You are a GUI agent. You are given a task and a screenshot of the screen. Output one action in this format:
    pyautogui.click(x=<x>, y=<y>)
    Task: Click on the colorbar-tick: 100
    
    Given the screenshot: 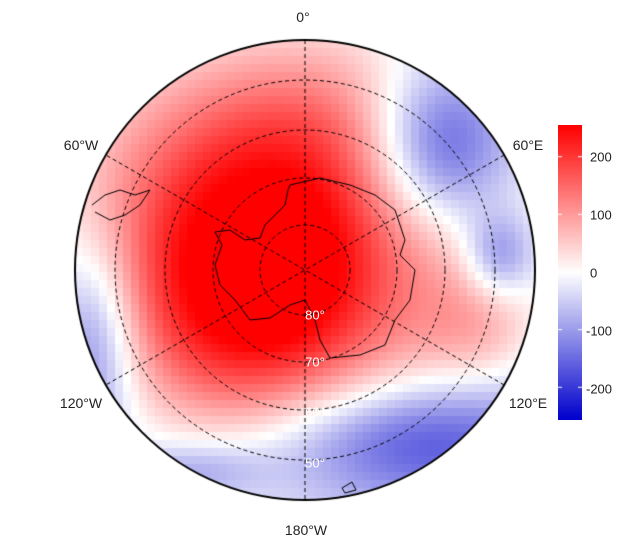 What is the action you would take?
    pyautogui.click(x=601, y=215)
    